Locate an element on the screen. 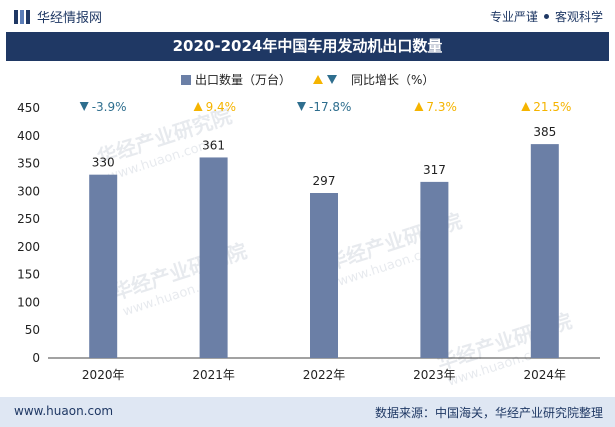 This screenshot has width=615, height=427. y-tick-label: 450 is located at coordinates (28, 108).